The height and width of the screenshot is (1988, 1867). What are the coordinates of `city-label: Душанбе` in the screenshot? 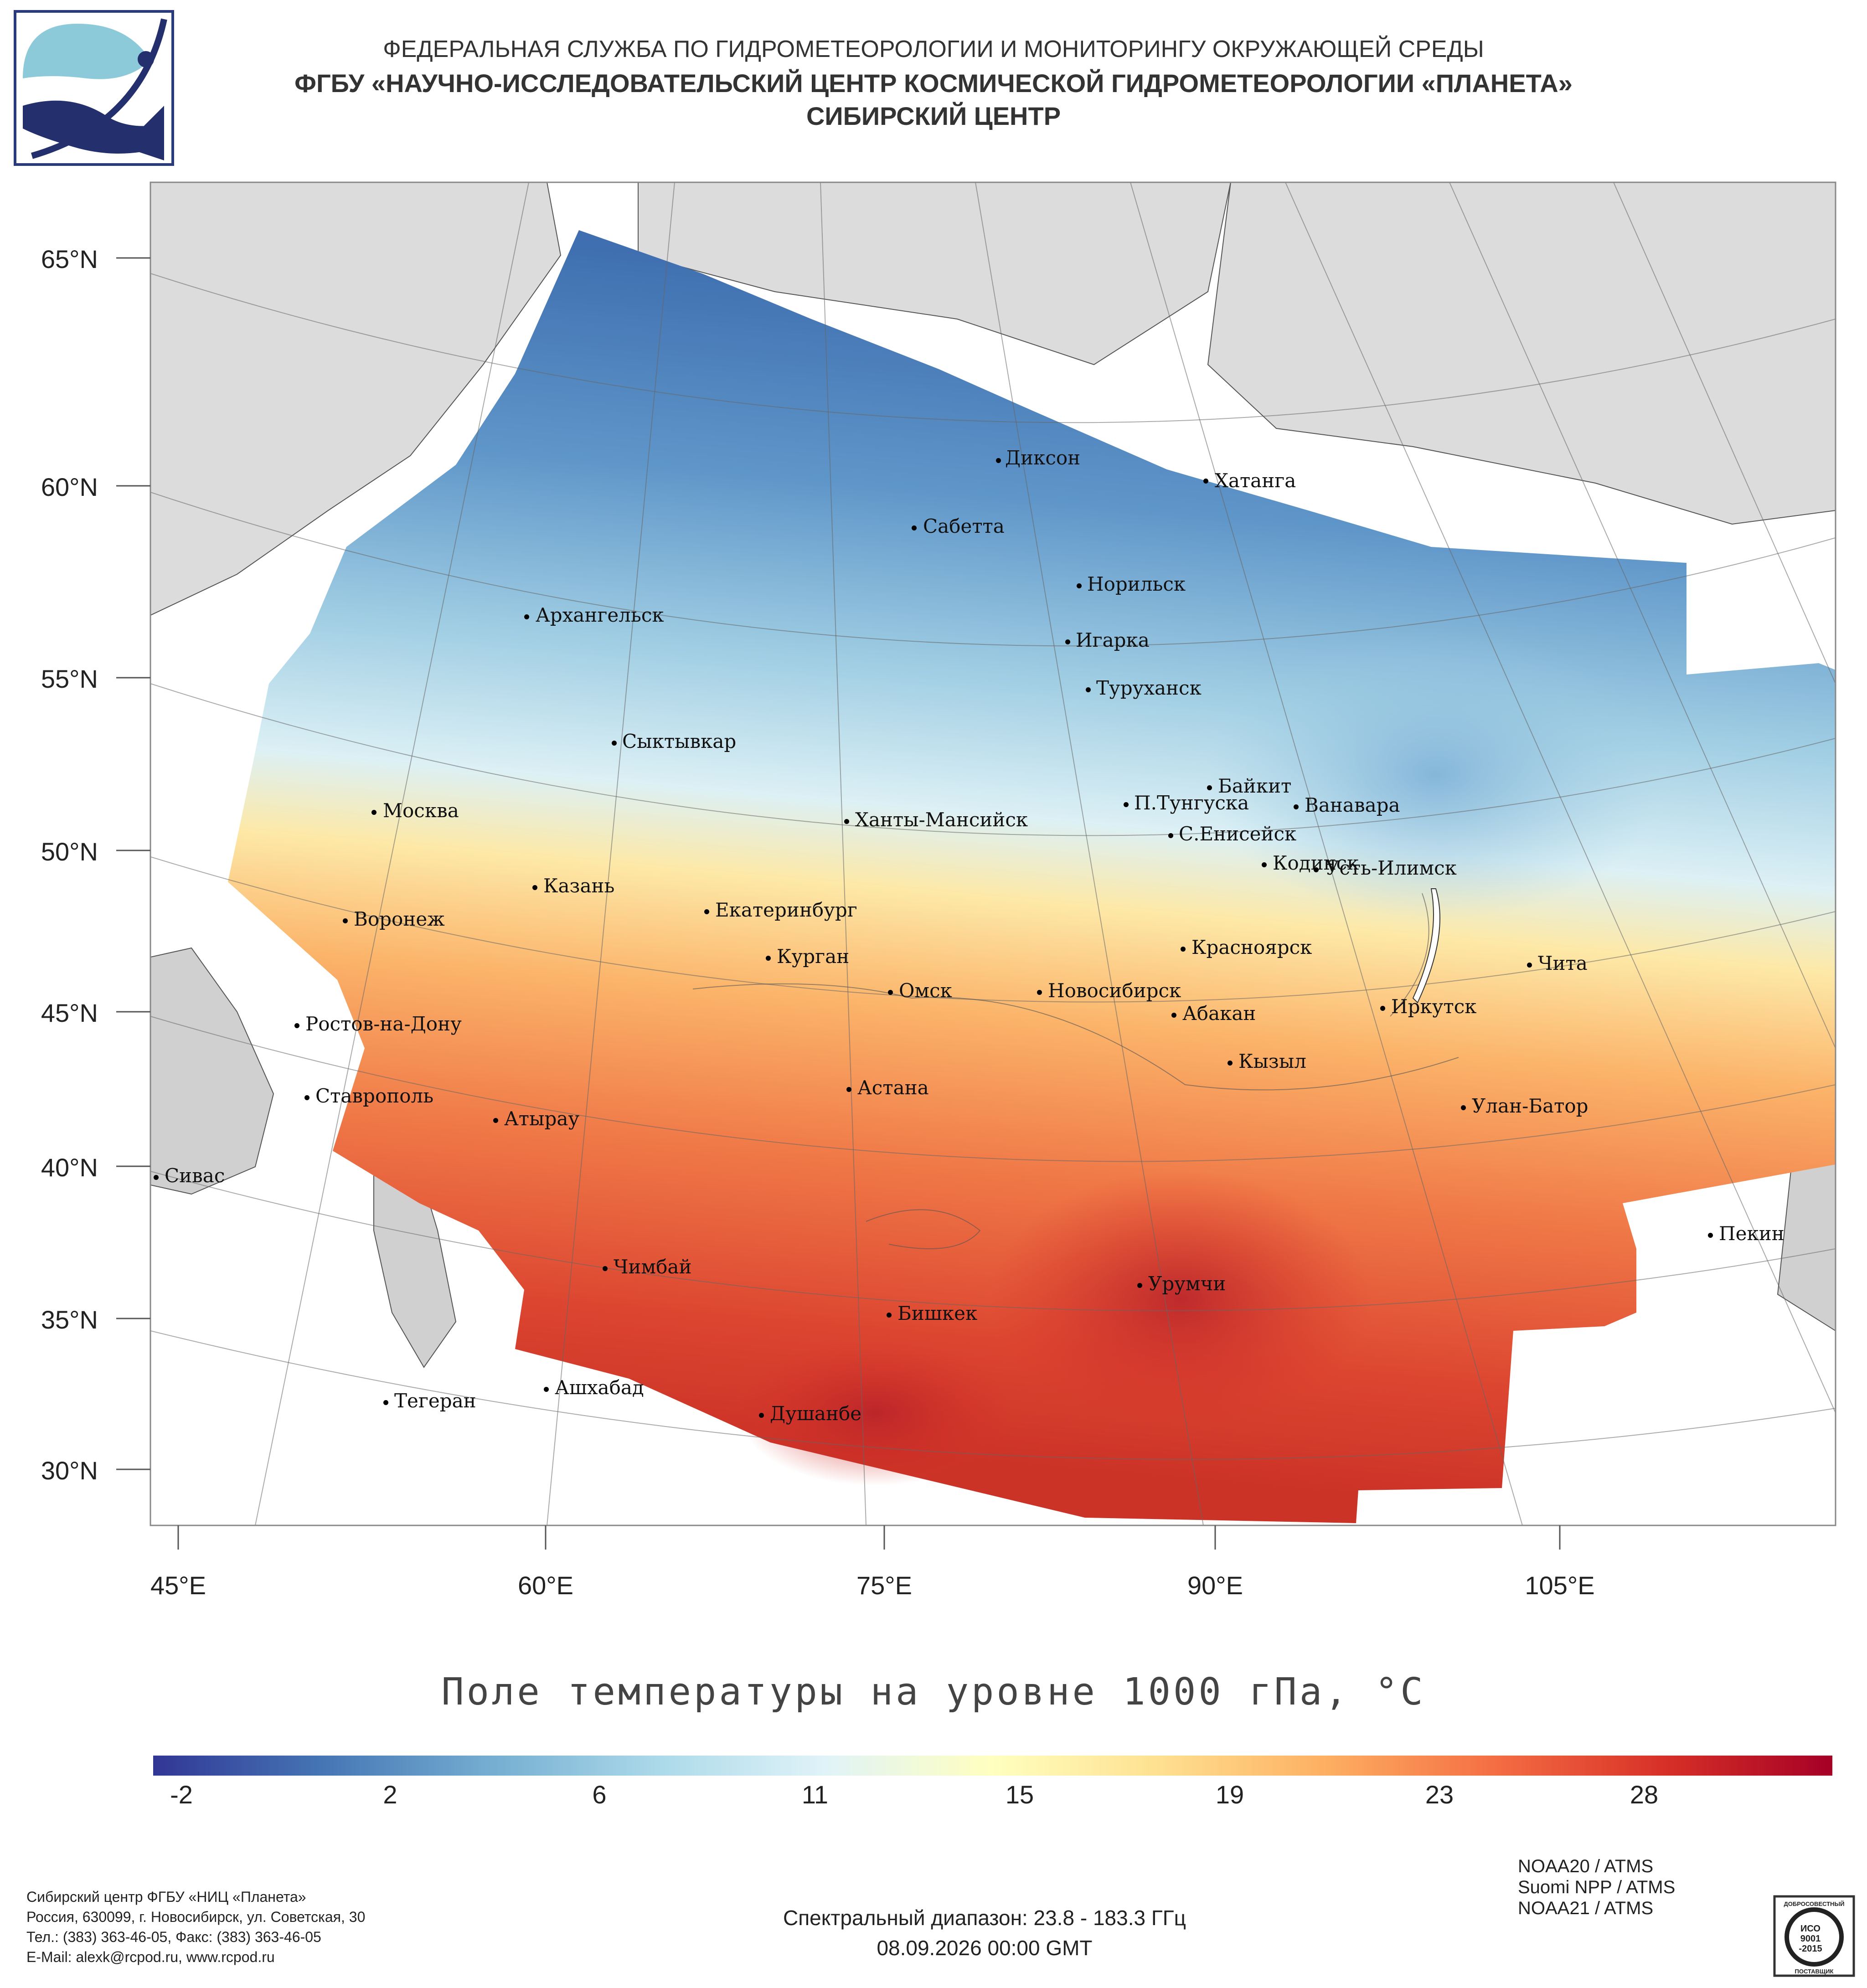 It's located at (816, 1413).